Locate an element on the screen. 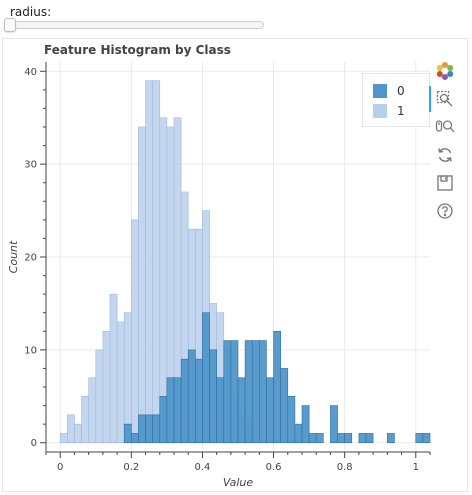 The height and width of the screenshot is (495, 472). legend-label-0: 0 is located at coordinates (401, 91).